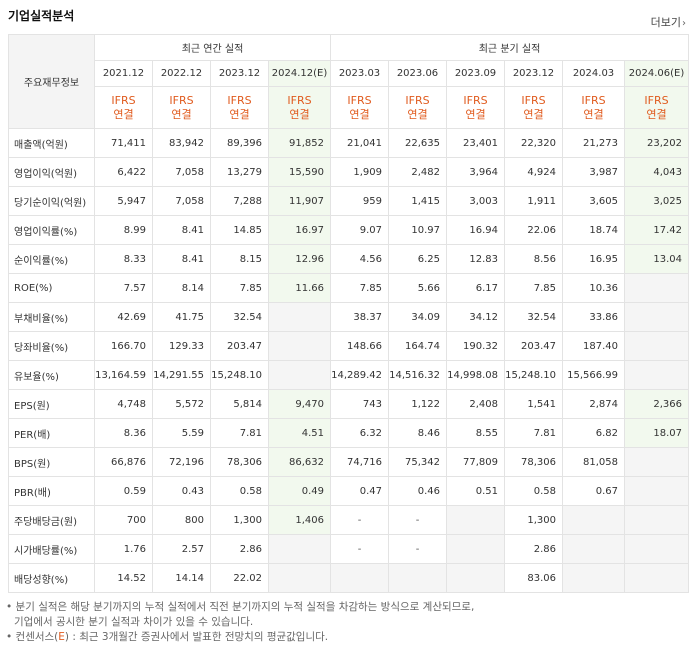 The width and height of the screenshot is (694, 648). Describe the element at coordinates (349, 578) in the screenshot. I see `table-row: 배당성향(%) 14.52 14.14 22.02 83.06` at that location.